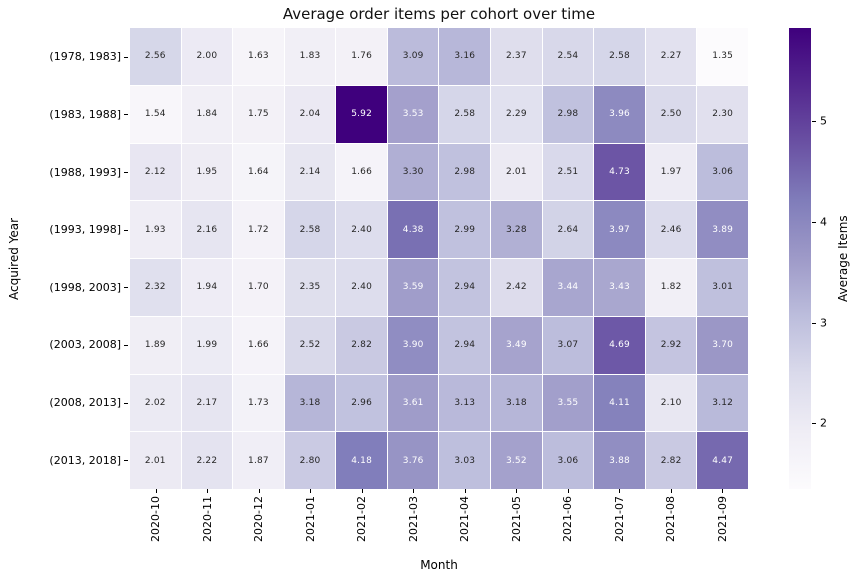 The height and width of the screenshot is (581, 856). What do you see at coordinates (155, 114) in the screenshot?
I see `heatmap-cell: 1.54` at bounding box center [155, 114].